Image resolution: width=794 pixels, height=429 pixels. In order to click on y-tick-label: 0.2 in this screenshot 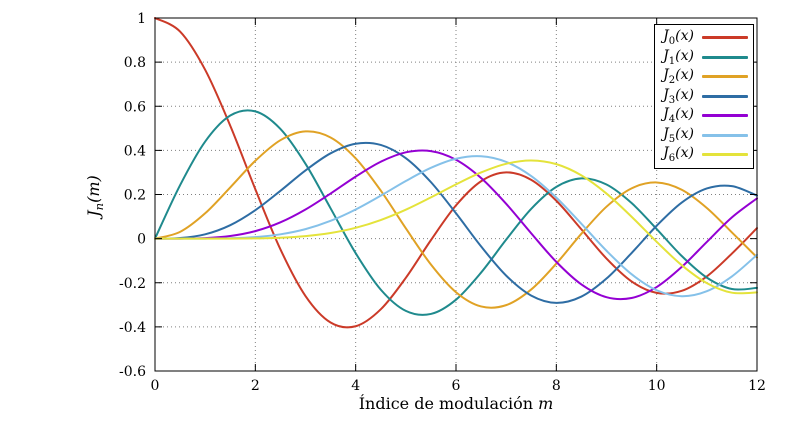, I will do `click(135, 196)`.